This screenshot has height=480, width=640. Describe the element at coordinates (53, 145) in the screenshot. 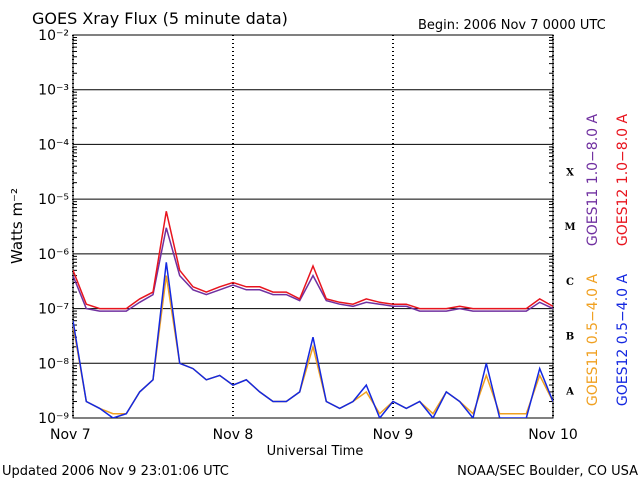

I see `y-tick-label: 10⁻⁴` at that location.